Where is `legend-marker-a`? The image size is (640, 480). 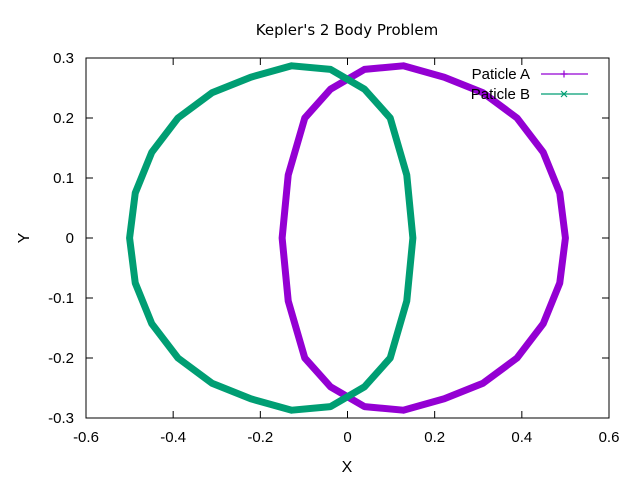
legend-marker-a is located at coordinates (564, 74).